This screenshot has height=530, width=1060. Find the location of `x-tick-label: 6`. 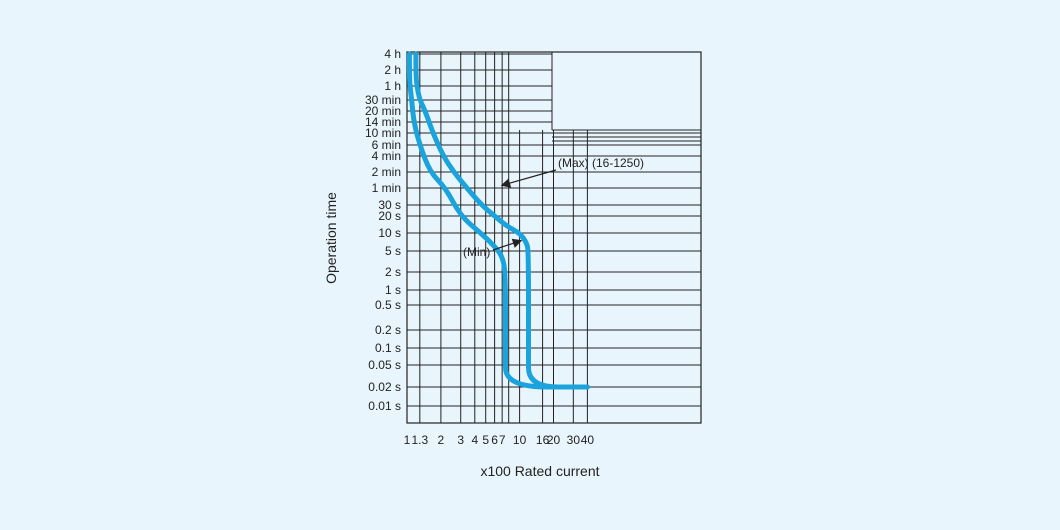

x-tick-label: 6 is located at coordinates (494, 440).